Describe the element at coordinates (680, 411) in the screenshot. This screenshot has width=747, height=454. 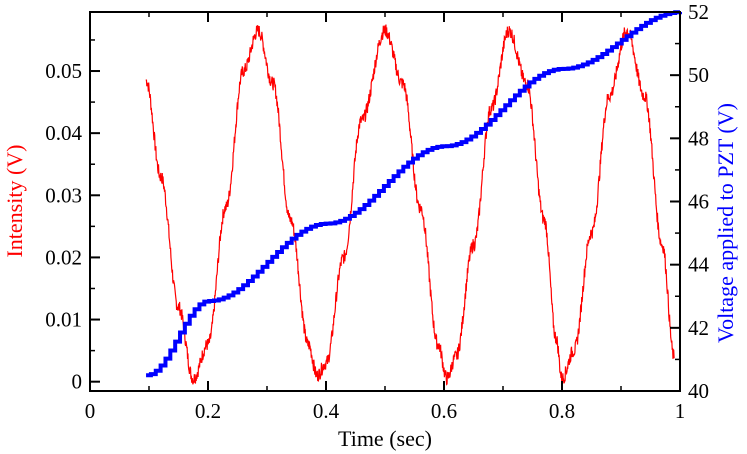
I see `x-tick-label: 1` at that location.